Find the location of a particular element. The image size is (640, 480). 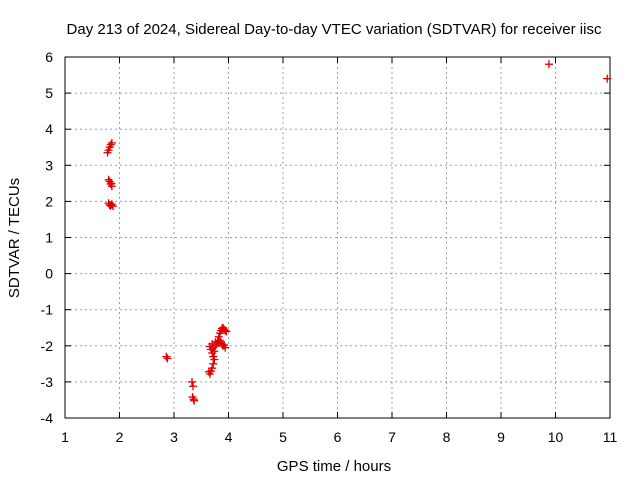

y-tick-labels: -4 -3 -2 -1 0 1 2 3 4 5 6 is located at coordinates (47, 237).